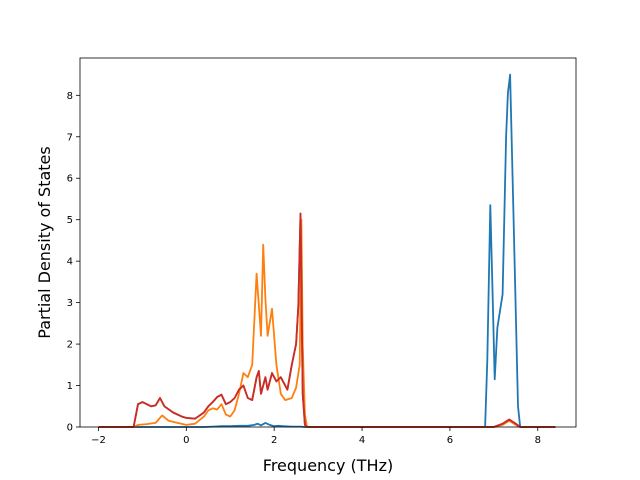 The width and height of the screenshot is (640, 480). Describe the element at coordinates (328, 465) in the screenshot. I see `x-axis-label: Frequency (THz)` at that location.